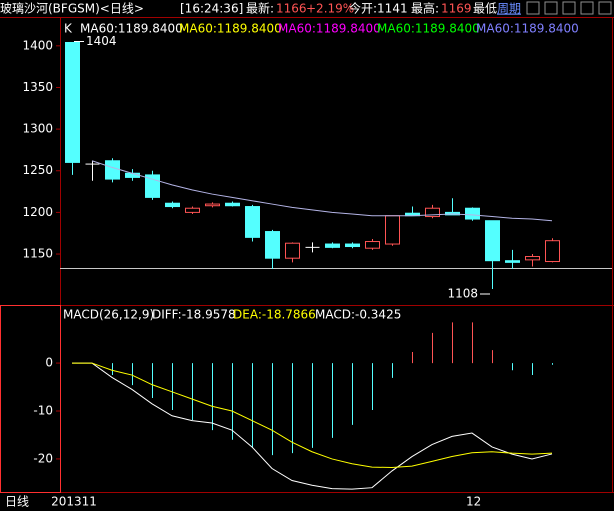 Image resolution: width=614 pixels, height=511 pixels. What do you see at coordinates (274, 315) in the screenshot?
I see `legend-entry: DEA:-18.7866` at bounding box center [274, 315].